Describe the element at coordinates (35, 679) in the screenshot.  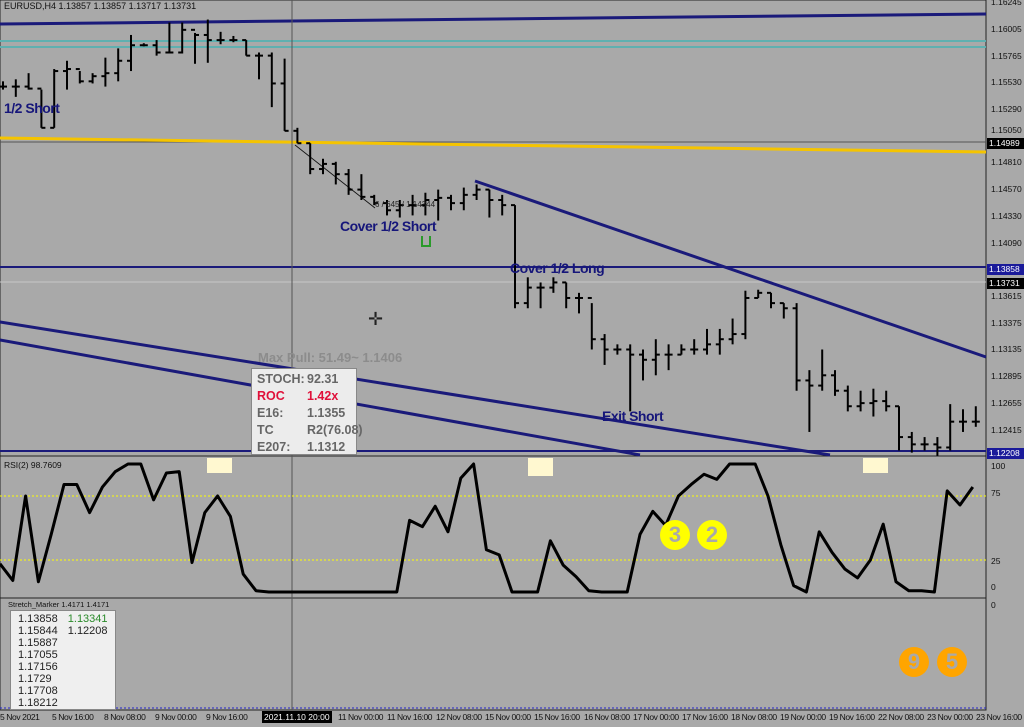
I see `stretch-value: 1.1729` at that location.